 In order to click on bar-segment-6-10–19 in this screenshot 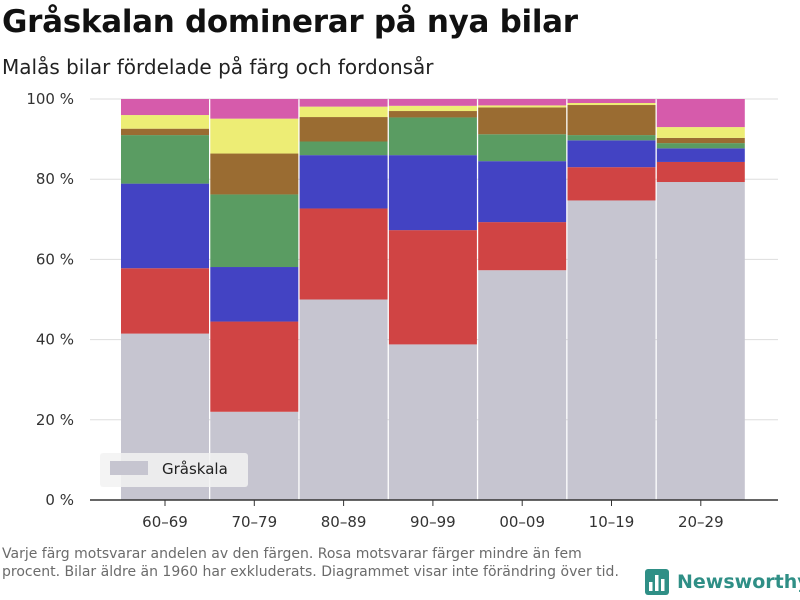, I will do `click(611, 104)`.